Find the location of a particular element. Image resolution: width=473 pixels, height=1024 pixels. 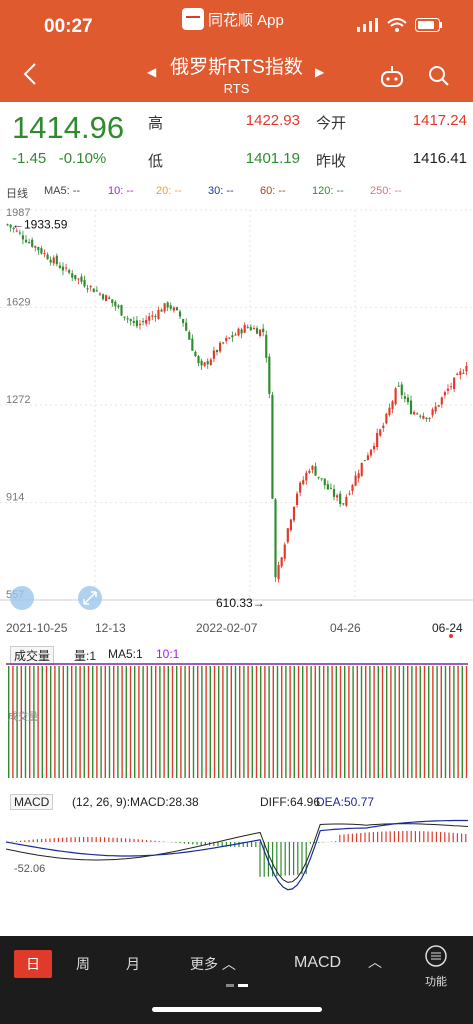

status-app-link: 同花顺 App is located at coordinates (233, 19).